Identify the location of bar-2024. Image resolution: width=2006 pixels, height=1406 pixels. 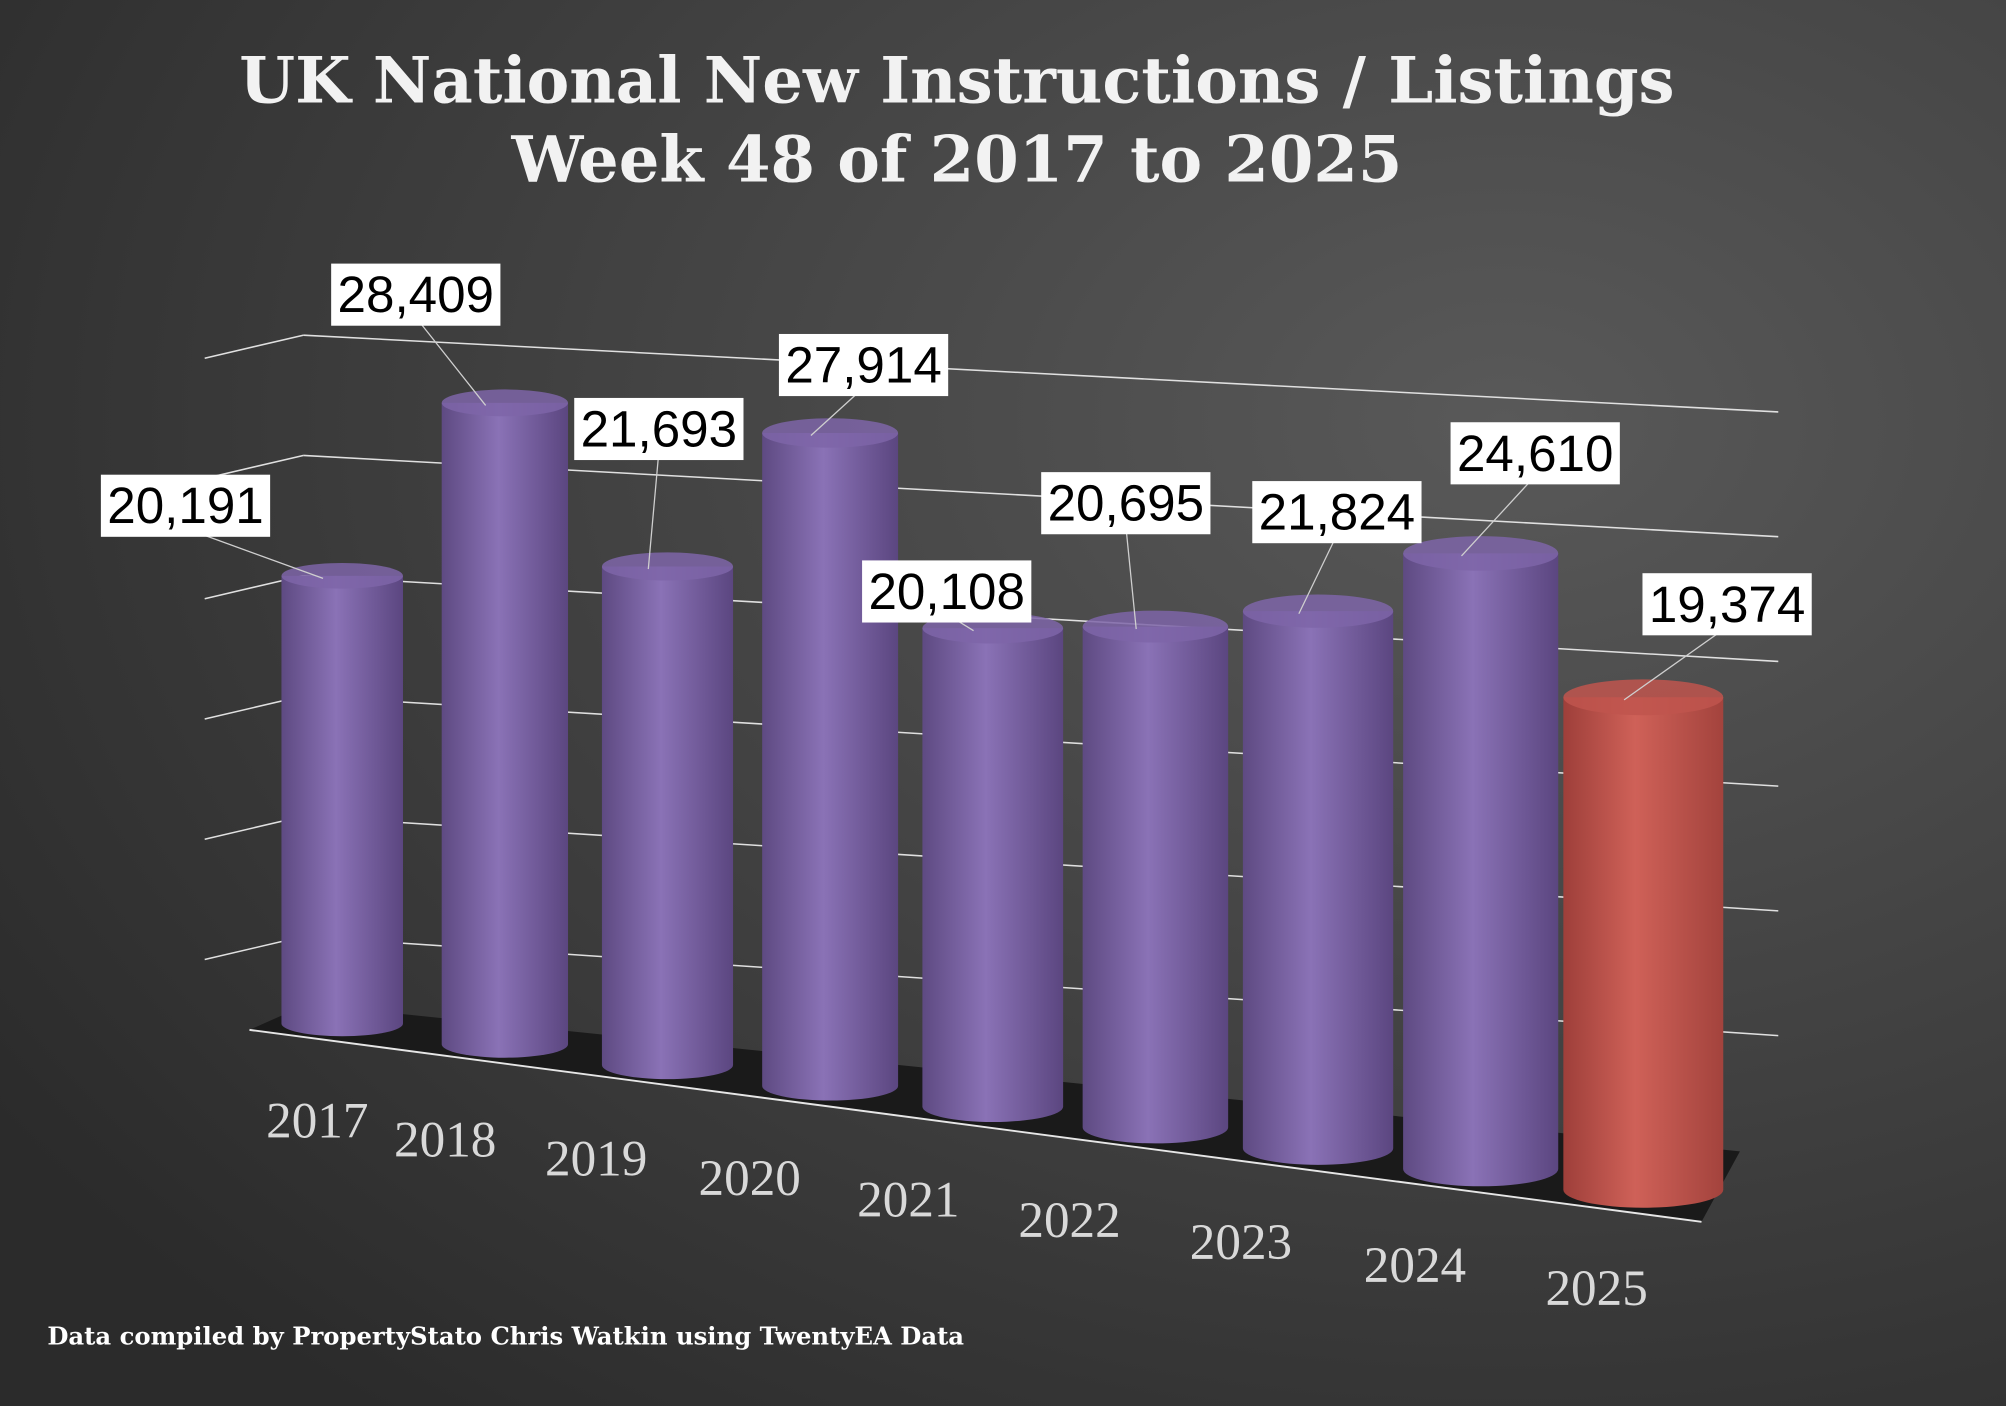
(1481, 861).